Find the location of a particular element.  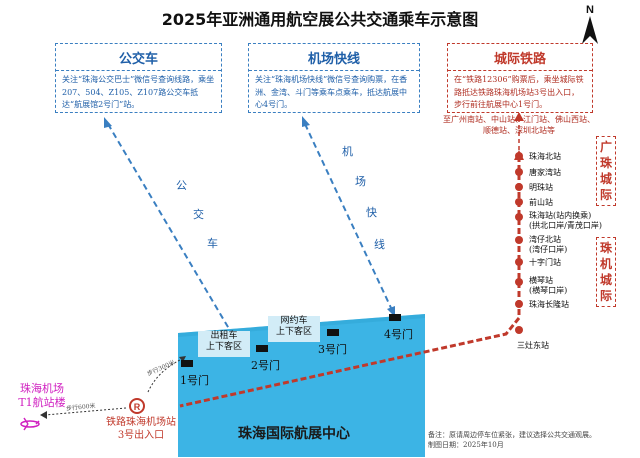

station-hengqin: 横琴站 (横琴口岸) is located at coordinates (548, 285).